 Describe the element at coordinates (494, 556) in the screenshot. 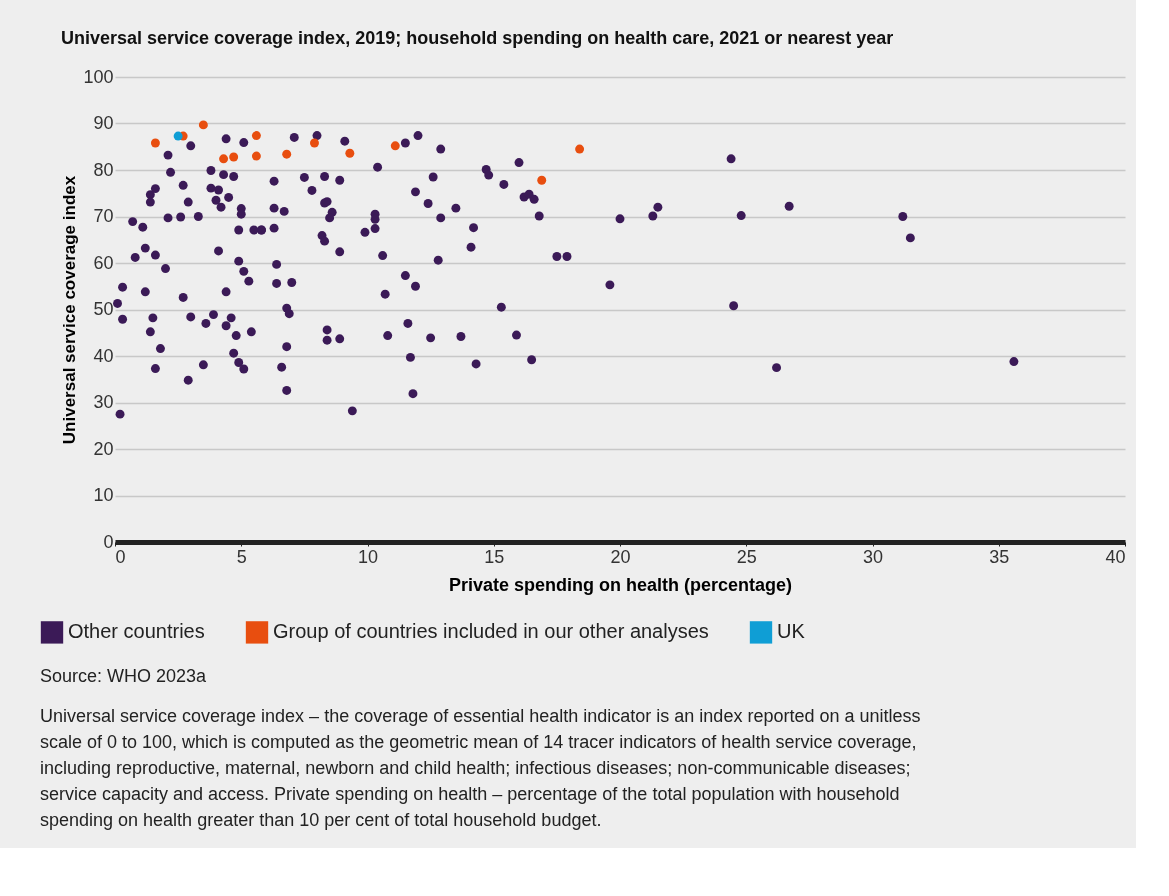

I see `x-tick-label: 15` at that location.